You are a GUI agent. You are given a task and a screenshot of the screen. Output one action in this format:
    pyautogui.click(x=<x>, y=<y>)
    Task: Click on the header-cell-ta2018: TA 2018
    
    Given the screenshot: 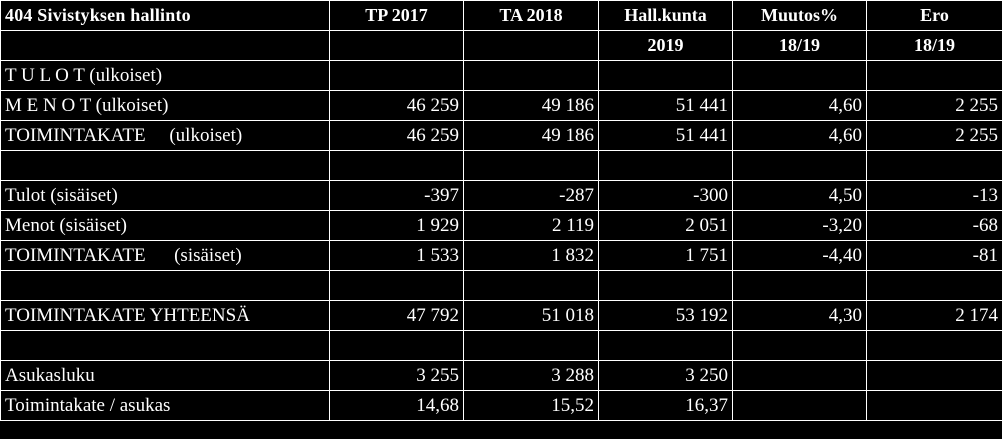 What is the action you would take?
    pyautogui.click(x=531, y=15)
    